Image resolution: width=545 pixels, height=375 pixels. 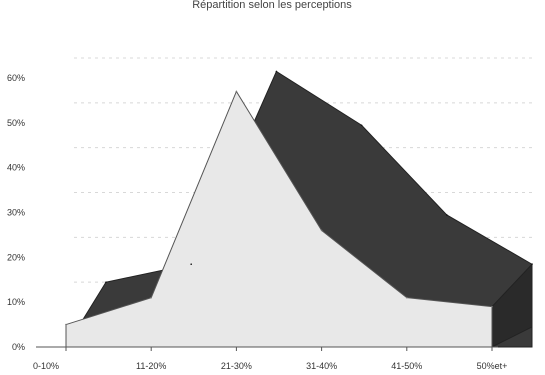 What do you see at coordinates (16, 257) in the screenshot?
I see `y-tick-label: 20%` at bounding box center [16, 257].